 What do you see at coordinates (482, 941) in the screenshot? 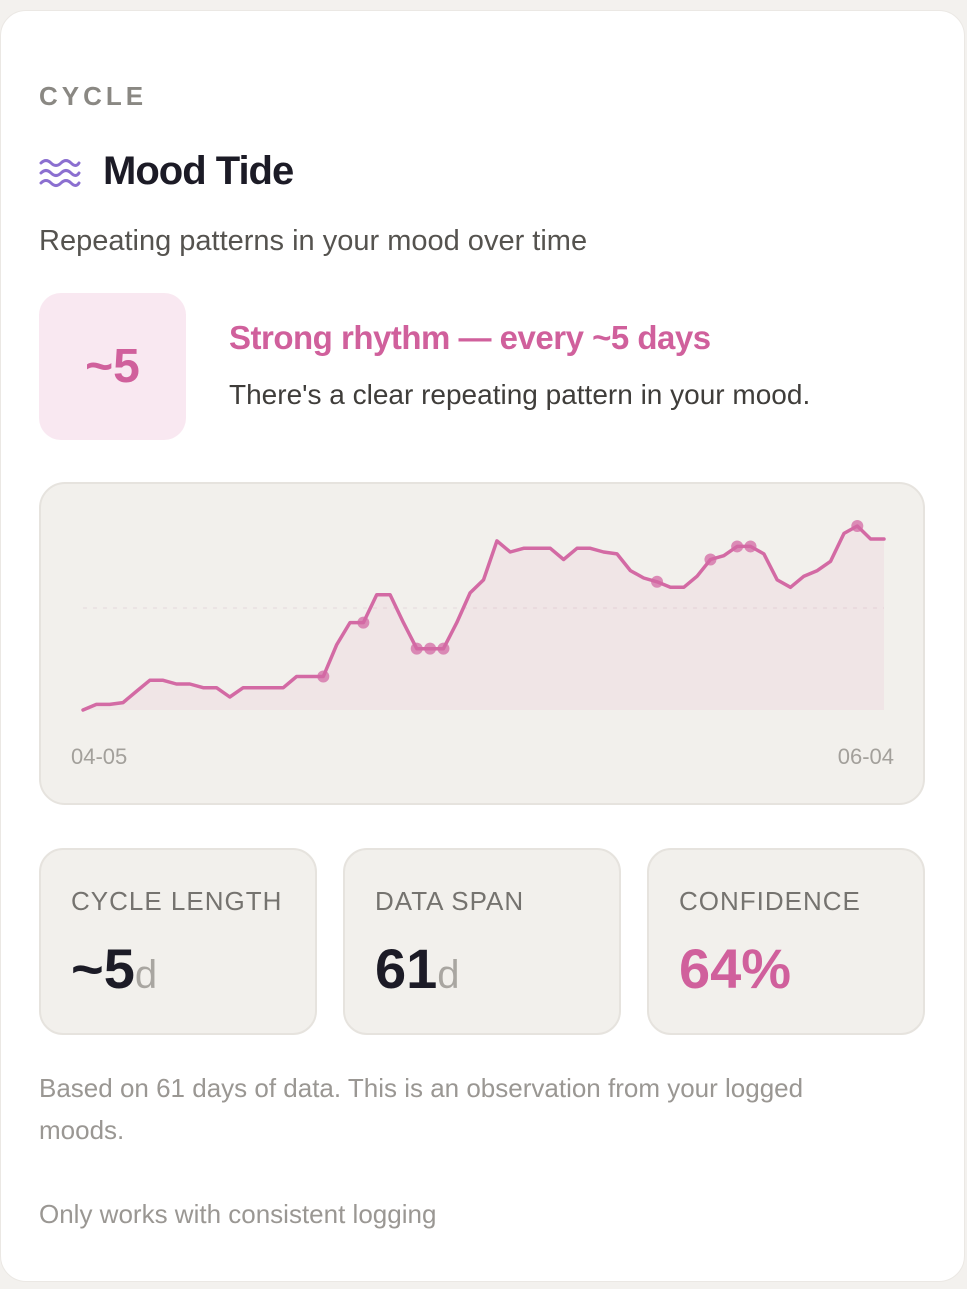
I see `stat-card: DATA SPAN 61d` at bounding box center [482, 941].